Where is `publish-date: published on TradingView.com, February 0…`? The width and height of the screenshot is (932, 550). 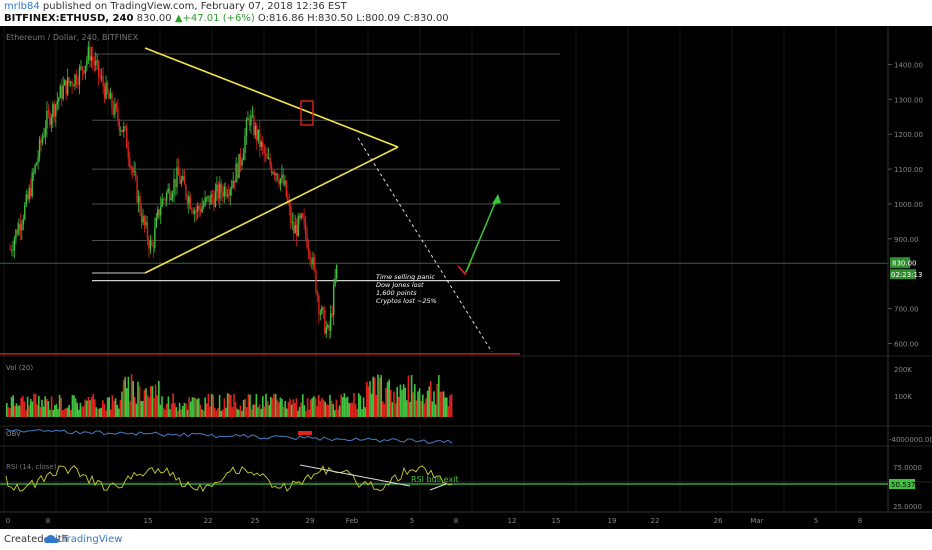
publish-date: published on TradingView.com, February 0… is located at coordinates (193, 6).